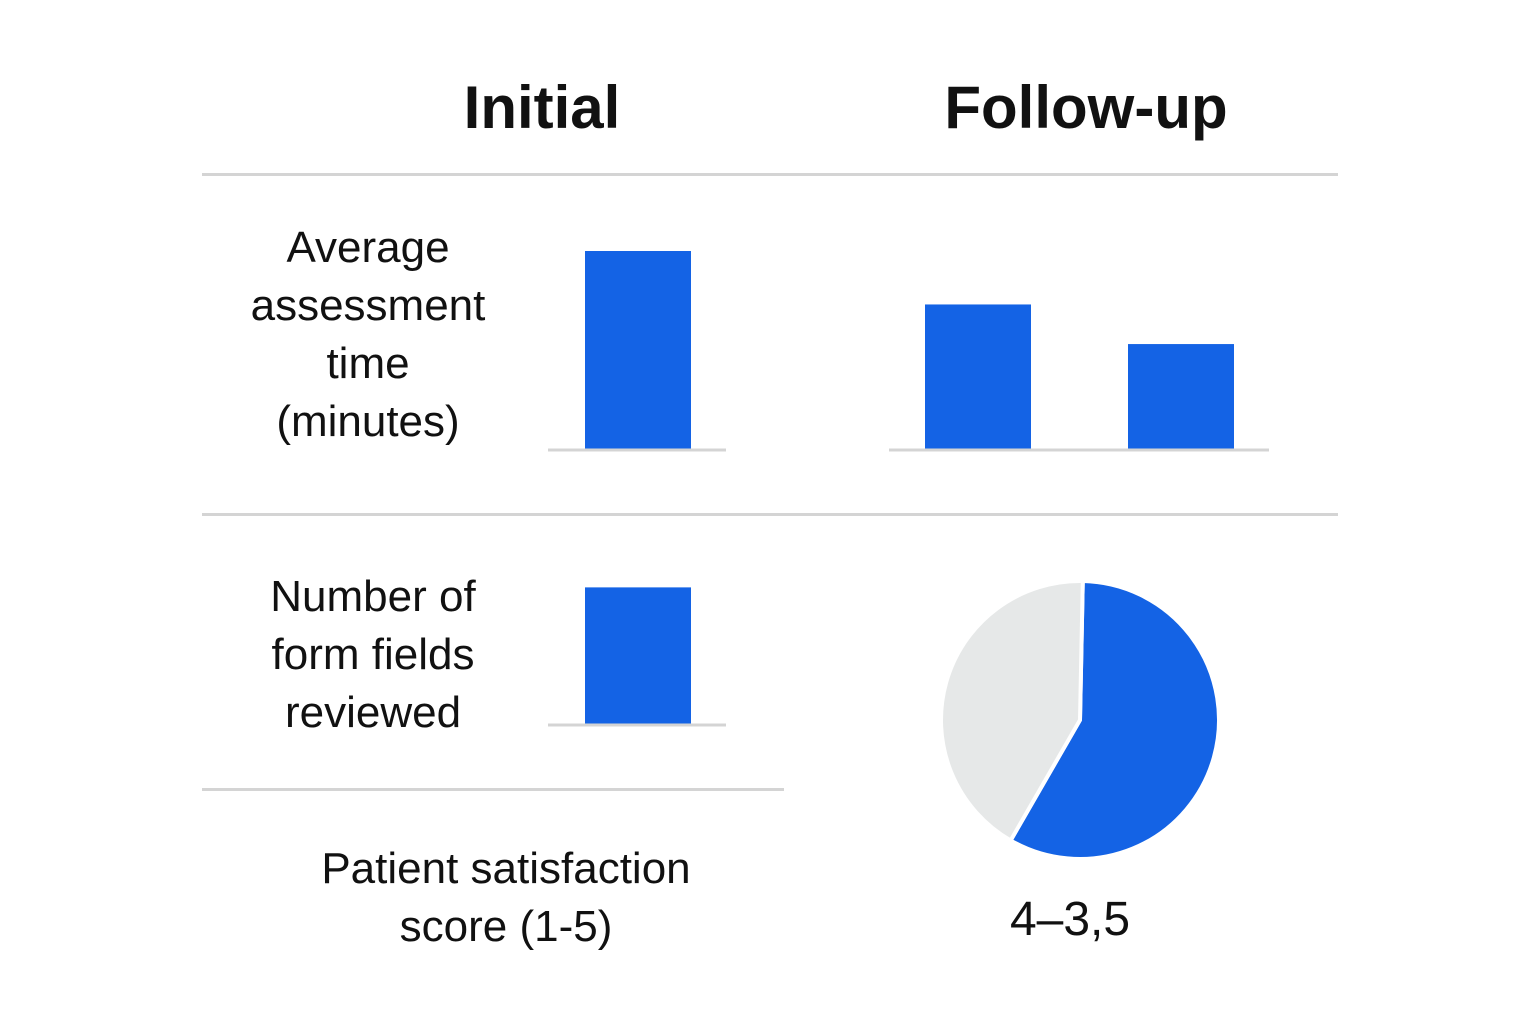 Image resolution: width=1536 pixels, height=1024 pixels. Describe the element at coordinates (1086, 107) in the screenshot. I see `column-header-followup: Follow-up` at that location.